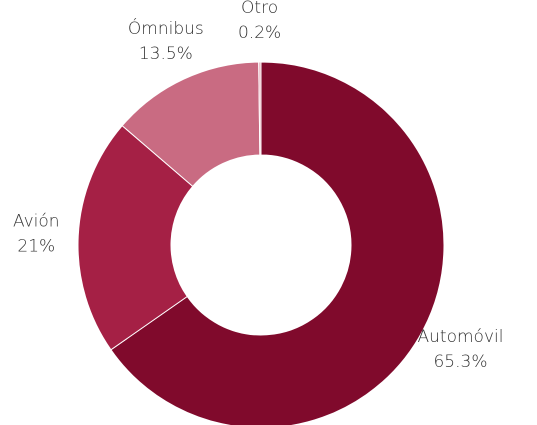 Image resolution: width=537 pixels, height=425 pixels. What do you see at coordinates (259, 9) in the screenshot?
I see `slice-label: Otro` at bounding box center [259, 9].